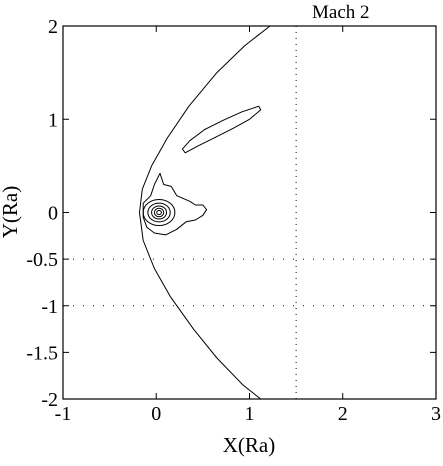 The image size is (443, 466). Describe the element at coordinates (11, 212) in the screenshot. I see `y-axis-label: Y(Ra)` at that location.